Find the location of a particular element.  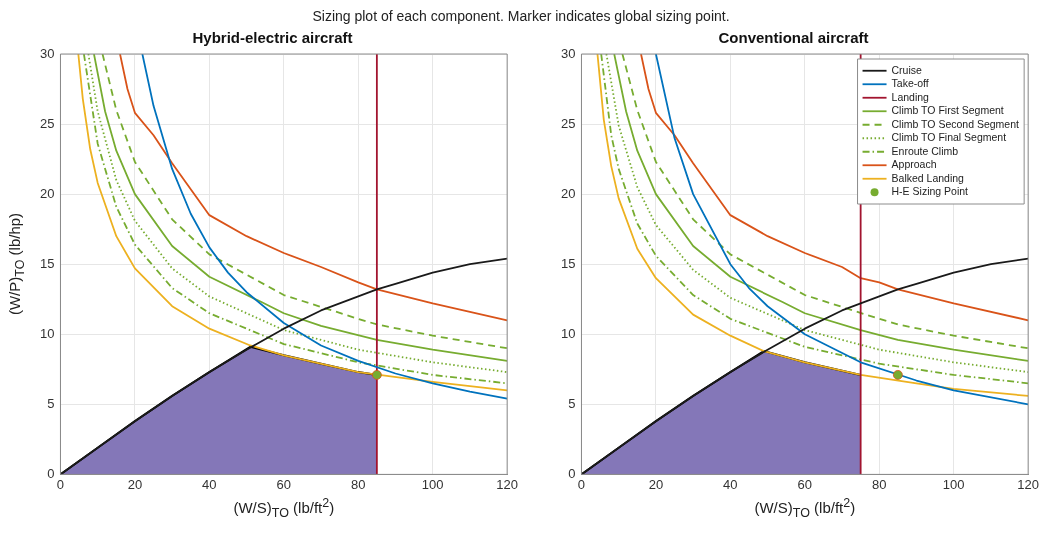

text: Sizing plot of each component. Marker indicates global sizing point. is located at coordinates (521, 16).